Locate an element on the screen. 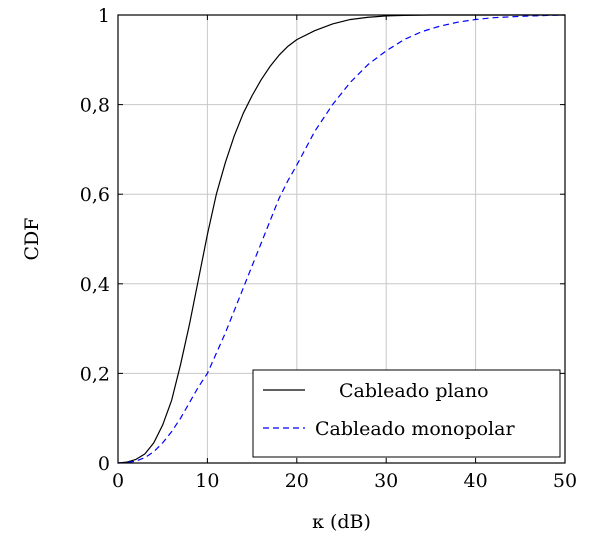  x-tick-label: 10 is located at coordinates (207, 481).